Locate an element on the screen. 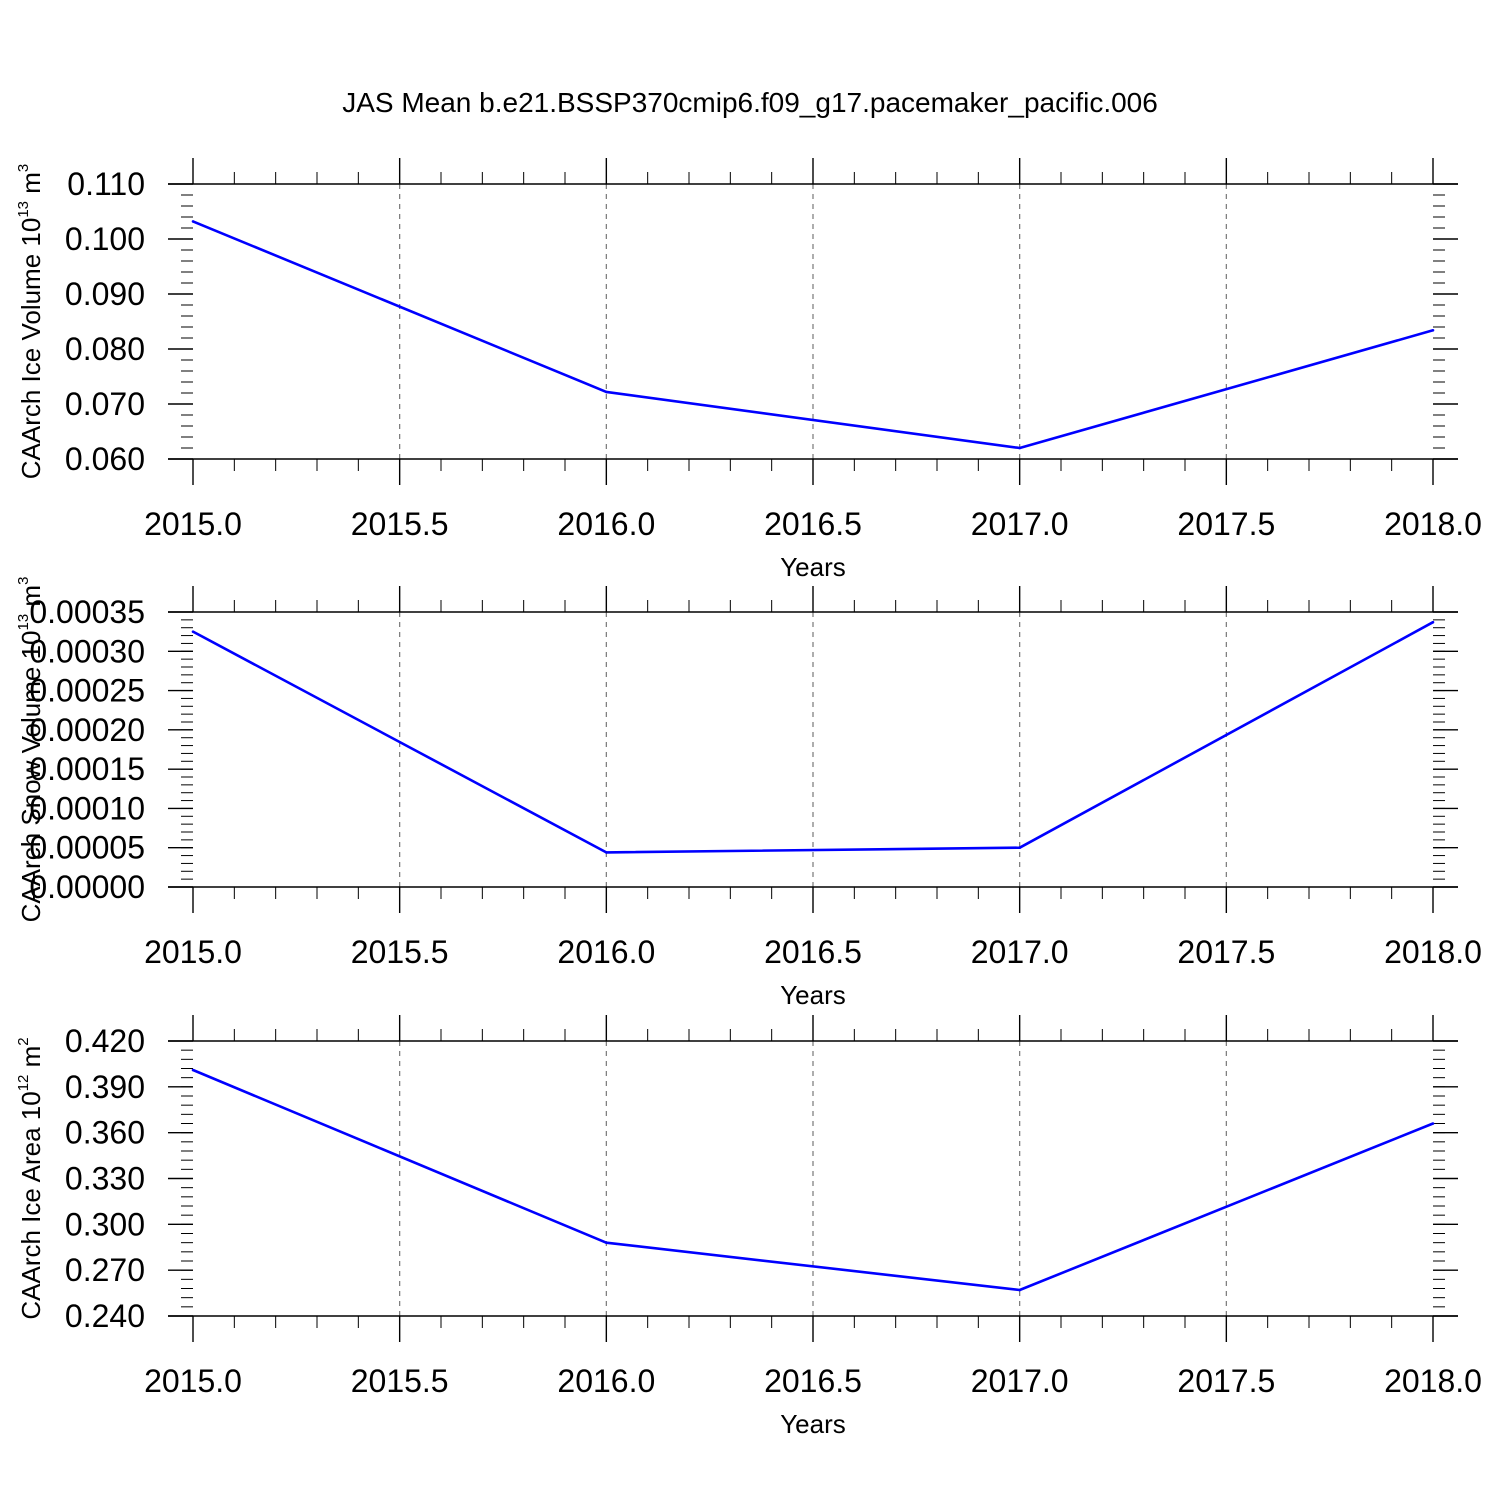 This screenshot has height=1500, width=1500. y-tick-label: 0.110 is located at coordinates (106, 184).